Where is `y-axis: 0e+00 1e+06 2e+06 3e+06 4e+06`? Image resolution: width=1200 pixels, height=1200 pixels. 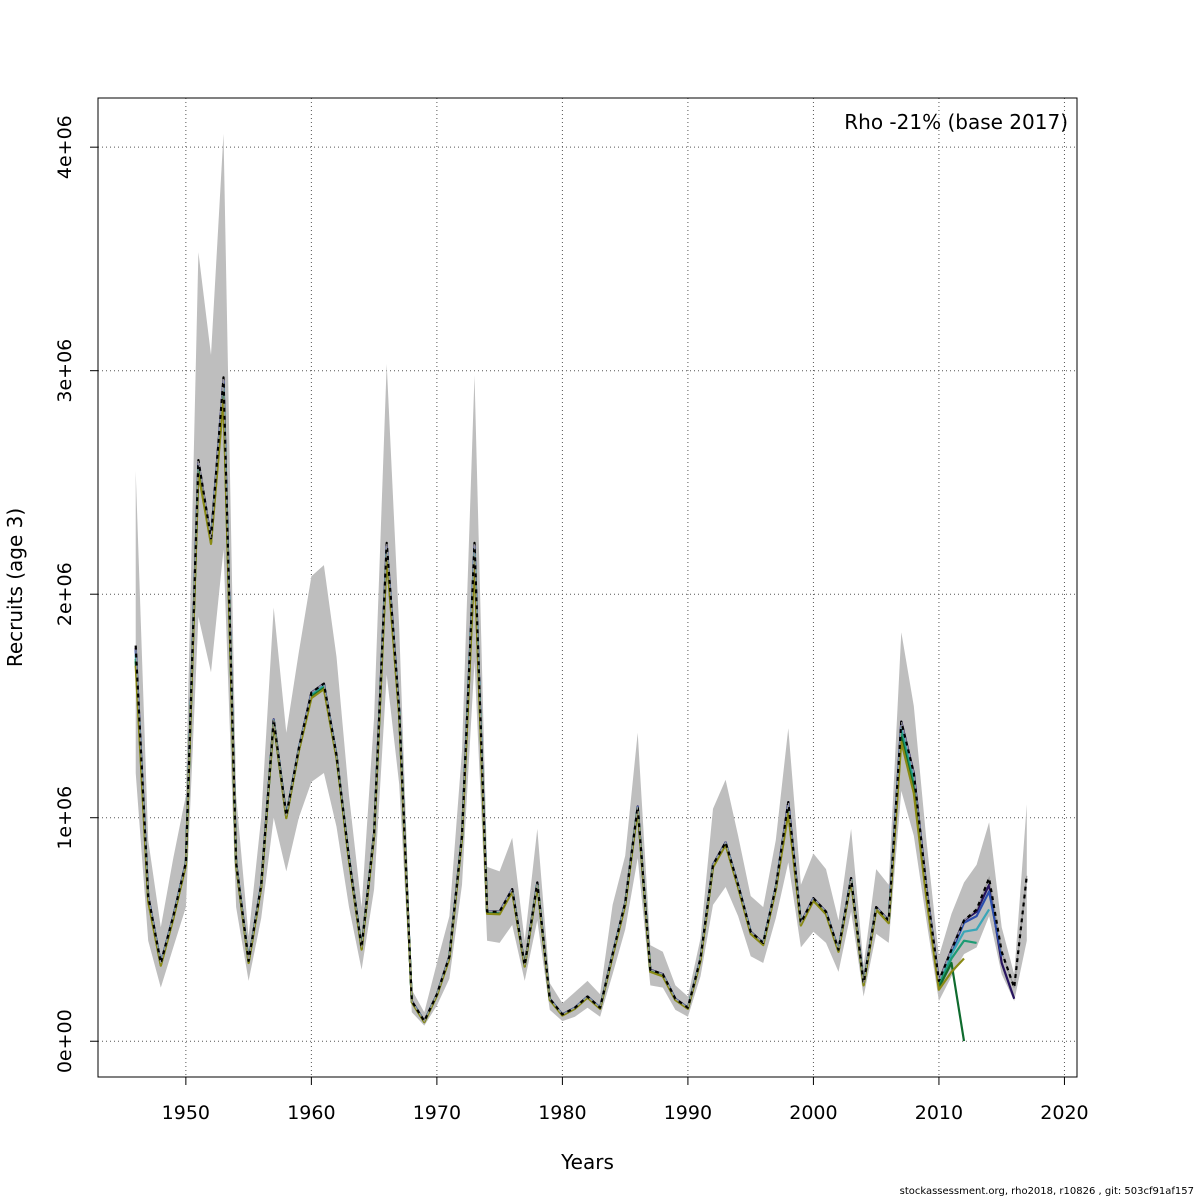
y-axis: 0e+00 1e+06 2e+06 3e+06 4e+06 is located at coordinates (76, 594).